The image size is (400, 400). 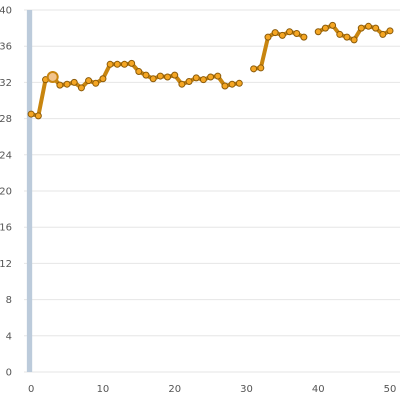 What do you see at coordinates (9, 336) in the screenshot?
I see `y-tick-label: 4` at bounding box center [9, 336].